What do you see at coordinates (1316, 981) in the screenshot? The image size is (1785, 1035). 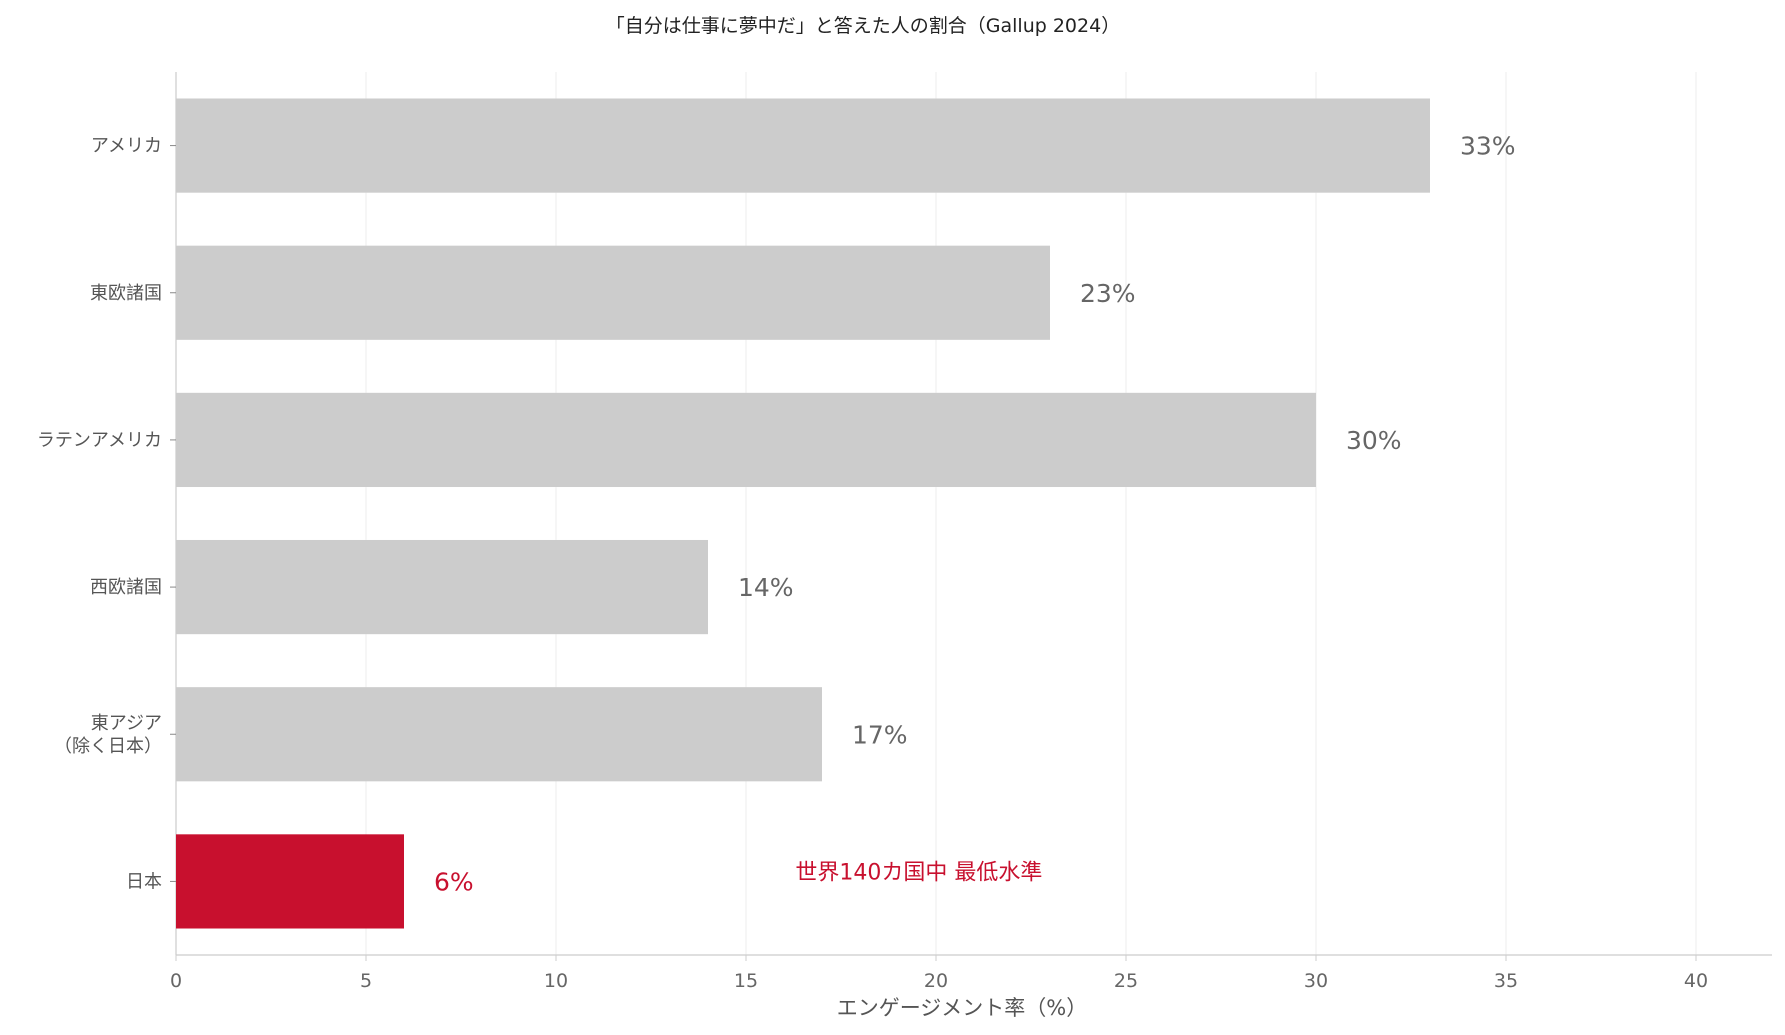 I see `x-tick-label: 30` at bounding box center [1316, 981].